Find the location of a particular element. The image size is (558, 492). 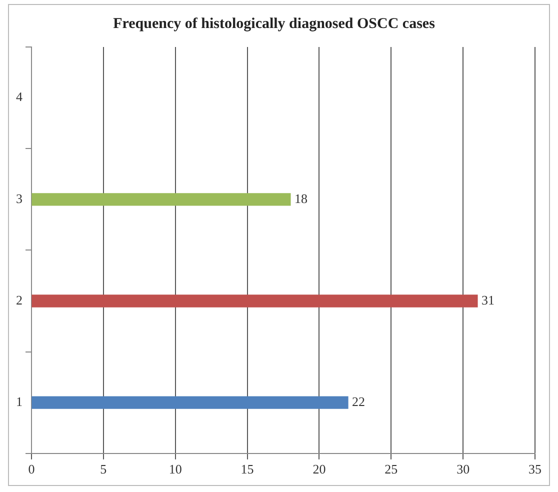

data-label: 22 is located at coordinates (358, 402).